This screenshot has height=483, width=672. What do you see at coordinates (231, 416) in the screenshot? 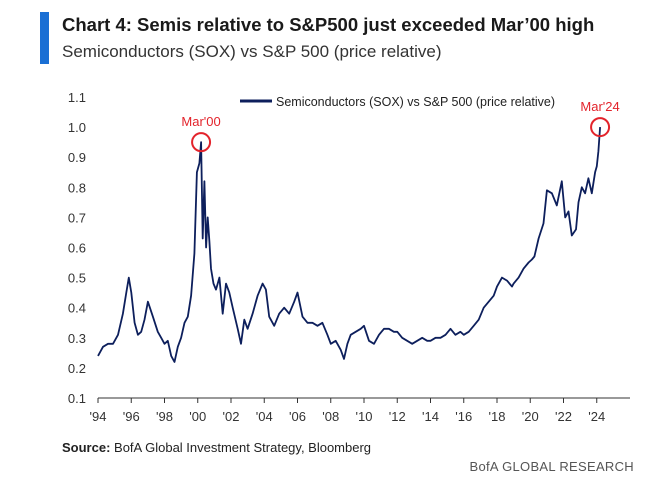
I see `x-tick-label: '02` at bounding box center [231, 416].